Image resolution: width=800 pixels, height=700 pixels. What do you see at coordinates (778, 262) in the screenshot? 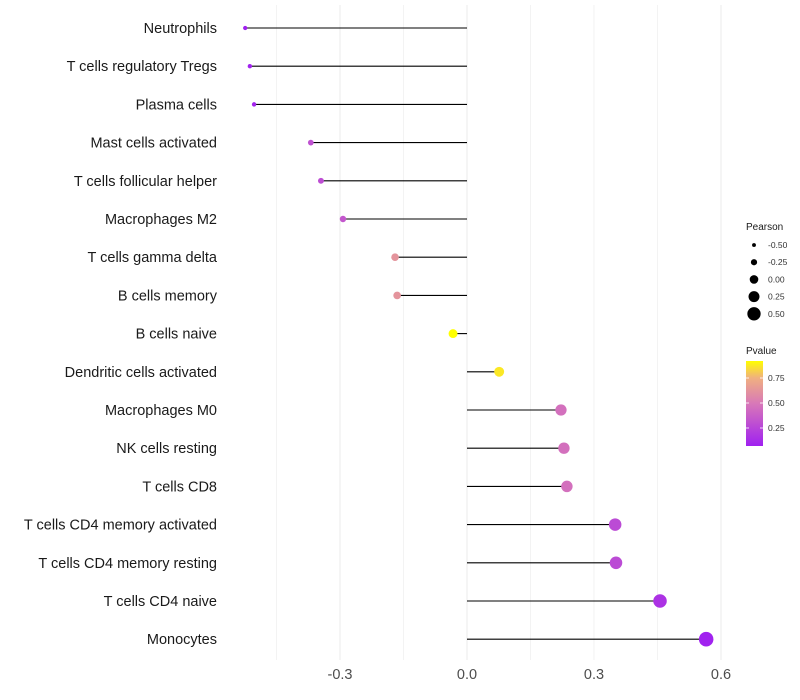
I see `legend-size-label: -0.25` at bounding box center [778, 262].